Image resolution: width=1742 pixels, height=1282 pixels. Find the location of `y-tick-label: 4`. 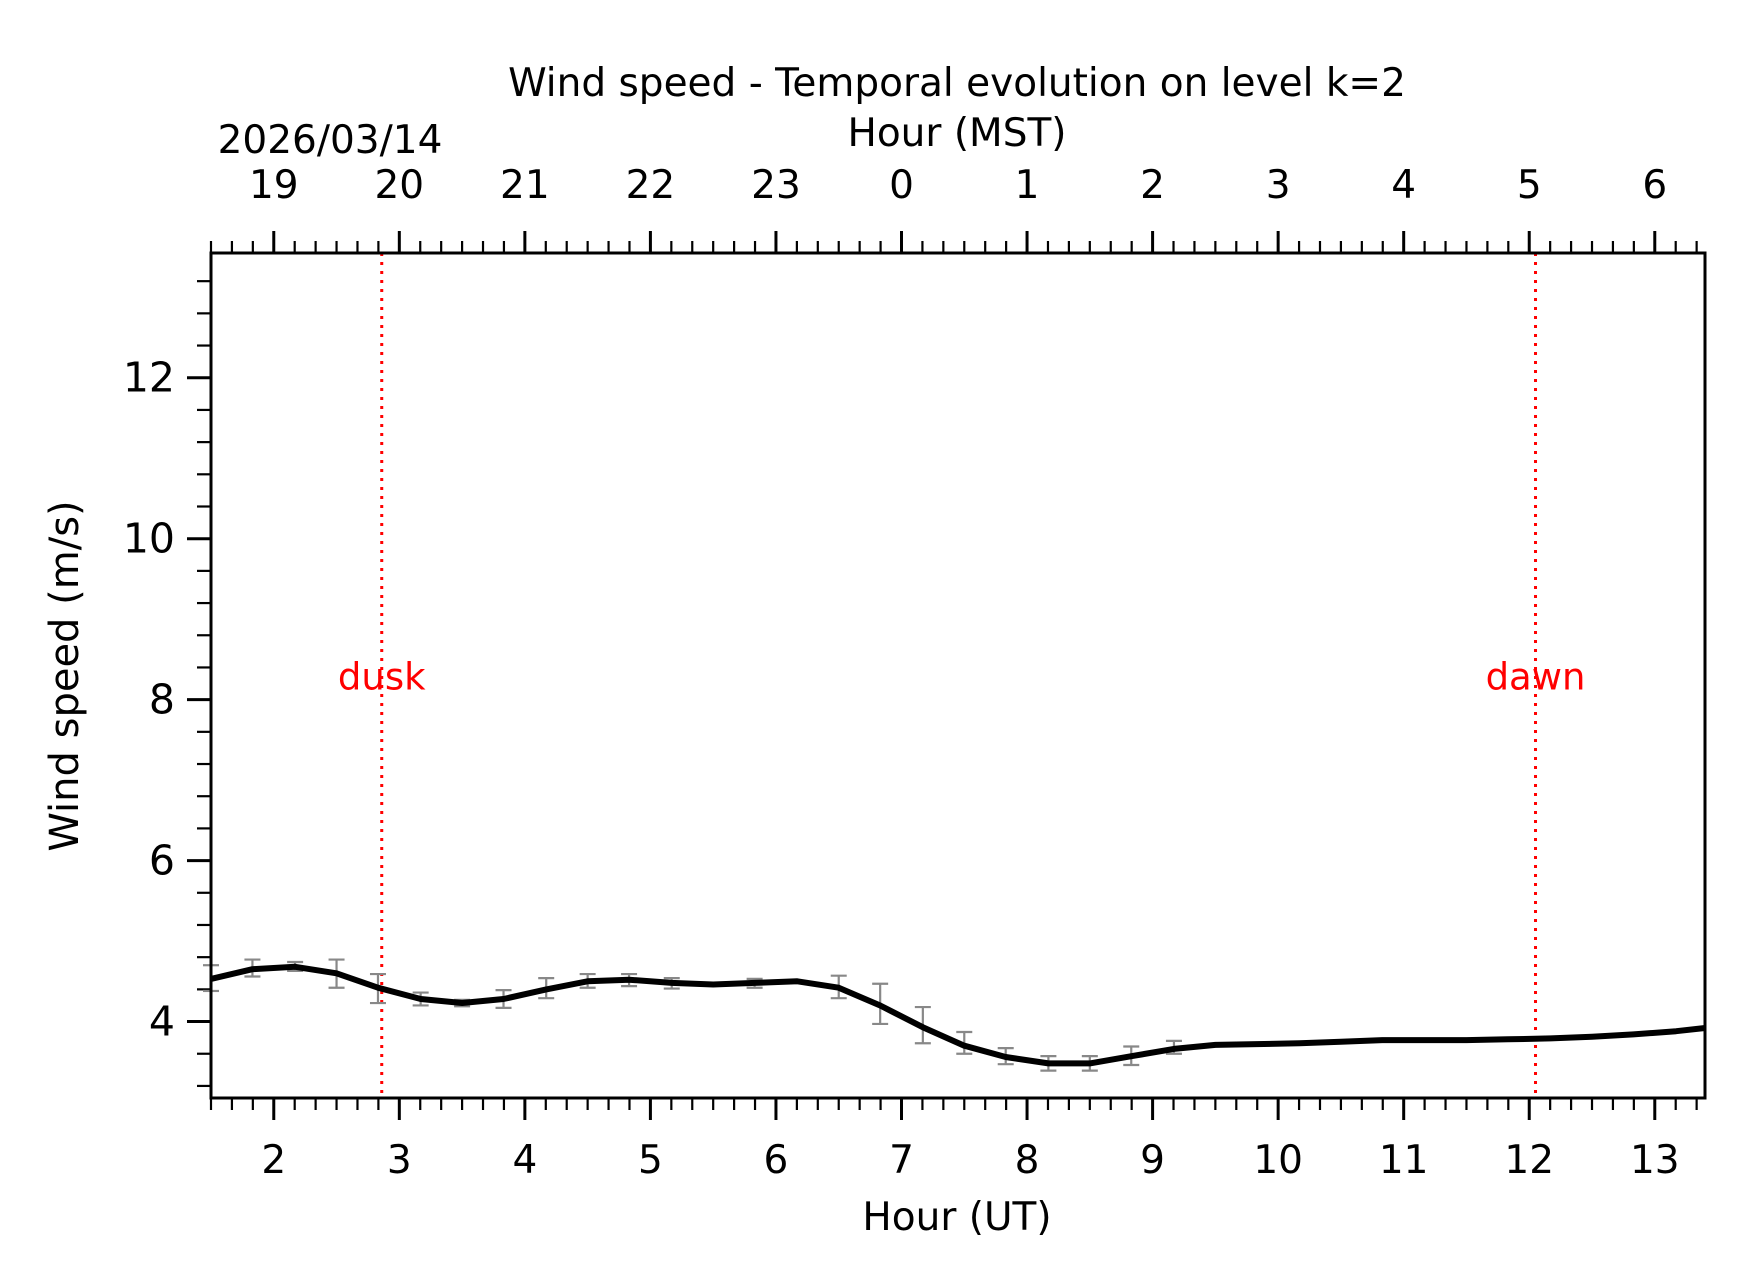

y-tick-label: 4 is located at coordinates (162, 1022).